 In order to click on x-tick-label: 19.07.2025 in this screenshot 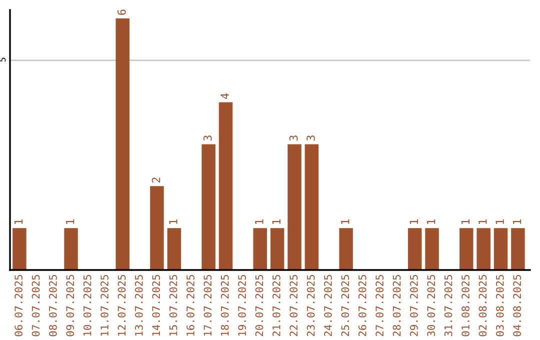, I will do `click(242, 305)`.